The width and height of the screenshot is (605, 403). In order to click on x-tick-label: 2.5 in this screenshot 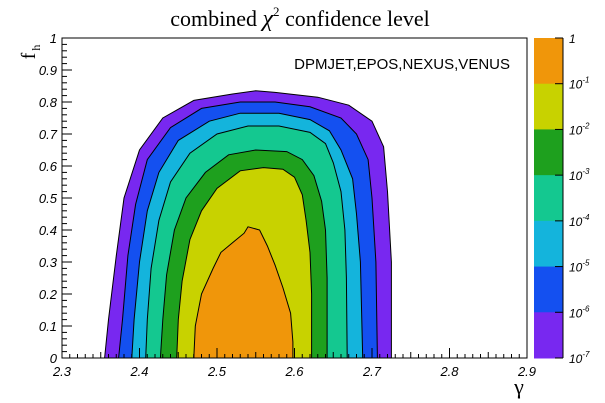, I will do `click(217, 371)`.